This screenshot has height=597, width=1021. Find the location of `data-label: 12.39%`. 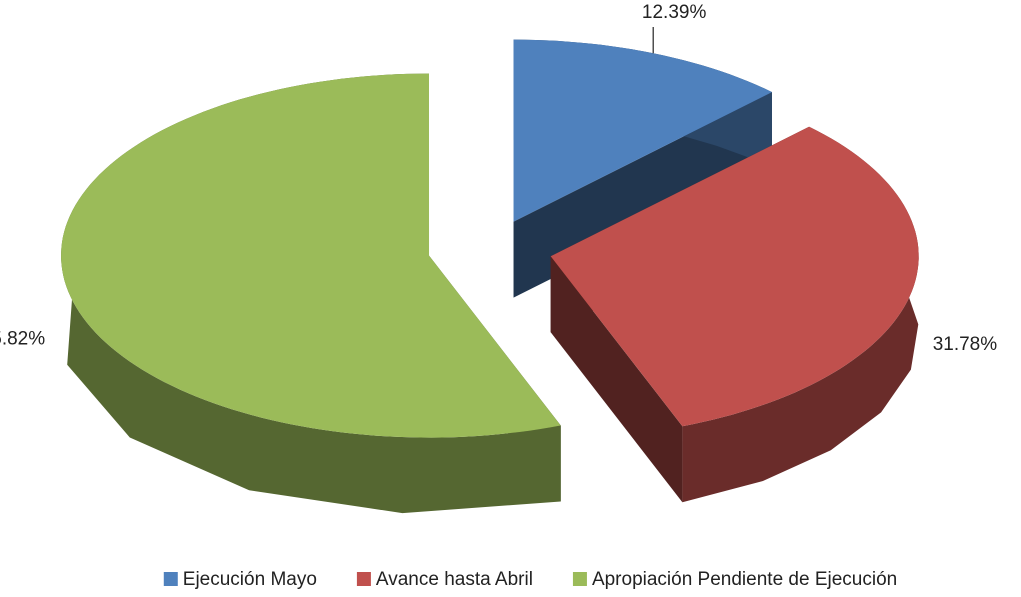

data-label: 12.39% is located at coordinates (674, 12).